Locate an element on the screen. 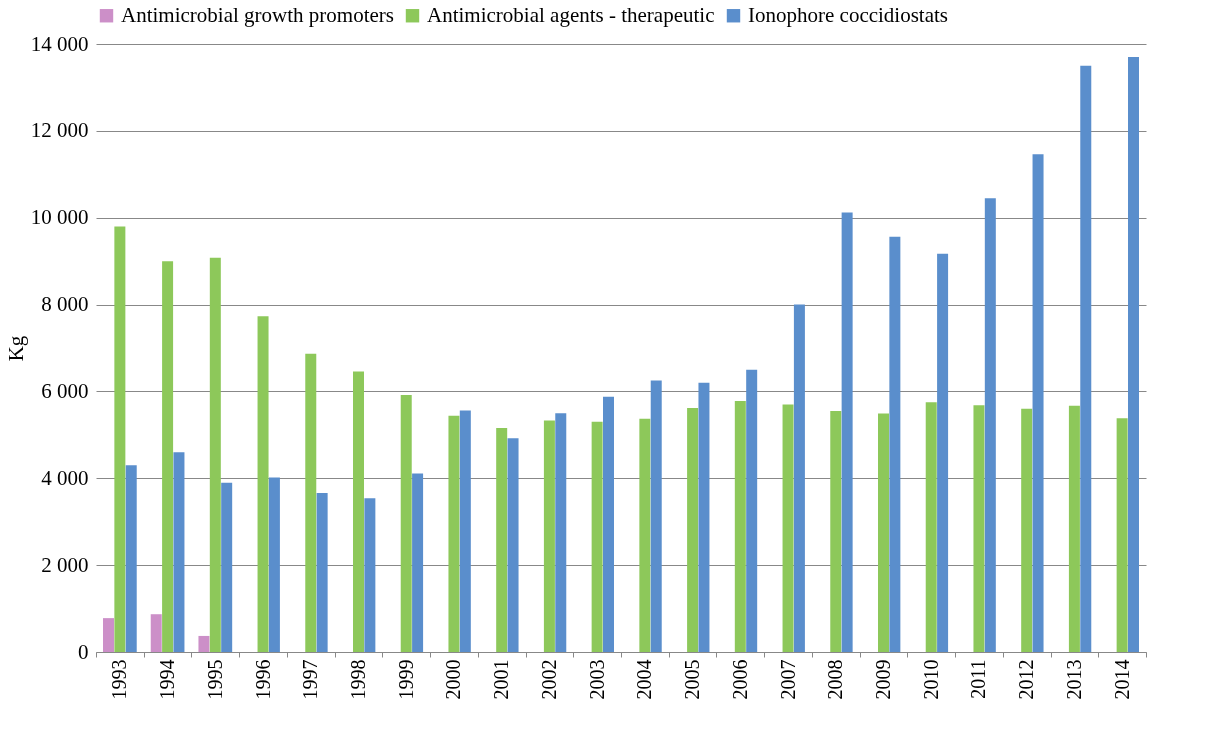 This screenshot has width=1210, height=751. legend-label: Ionophore coccidiostats is located at coordinates (848, 14).